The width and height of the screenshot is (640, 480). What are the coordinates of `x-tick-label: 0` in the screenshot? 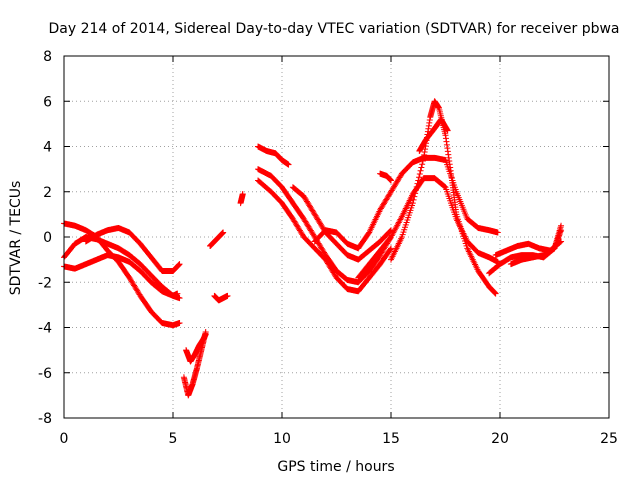 It's located at (64, 439).